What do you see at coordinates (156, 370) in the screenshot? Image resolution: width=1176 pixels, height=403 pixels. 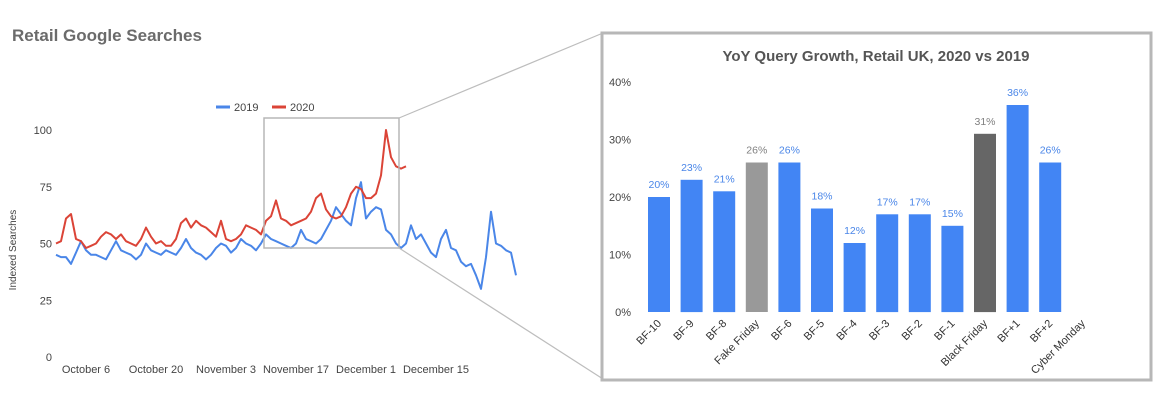 I see `x-tick-label: October 20` at bounding box center [156, 370].